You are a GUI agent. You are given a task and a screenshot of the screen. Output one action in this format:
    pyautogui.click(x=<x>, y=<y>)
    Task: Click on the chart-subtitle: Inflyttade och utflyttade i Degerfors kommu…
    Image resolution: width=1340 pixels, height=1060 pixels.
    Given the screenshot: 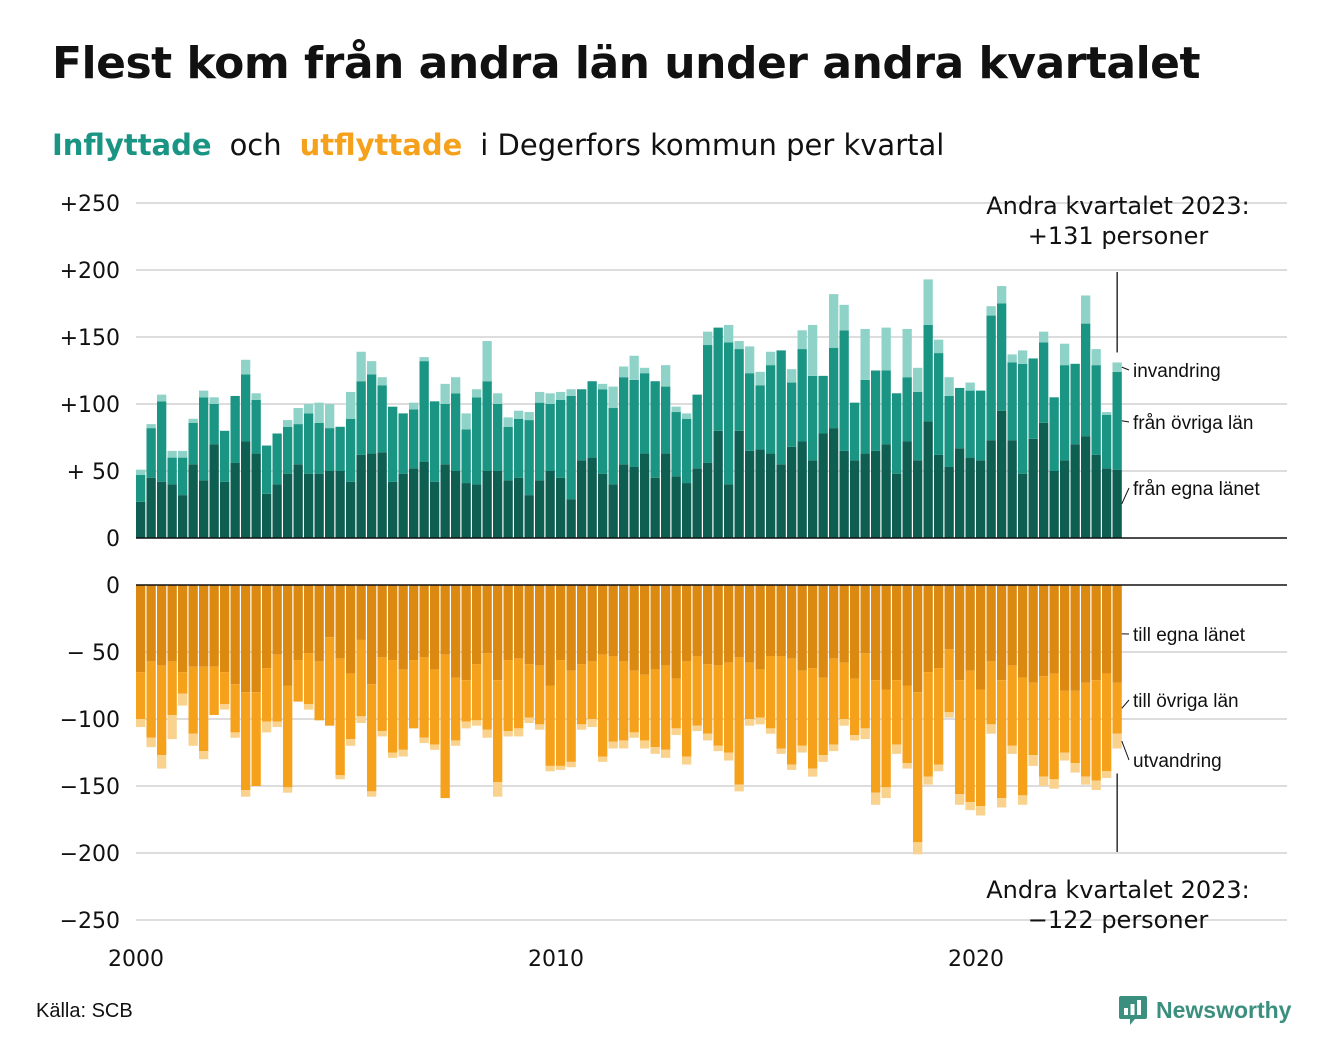 What is the action you would take?
    pyautogui.click(x=498, y=145)
    